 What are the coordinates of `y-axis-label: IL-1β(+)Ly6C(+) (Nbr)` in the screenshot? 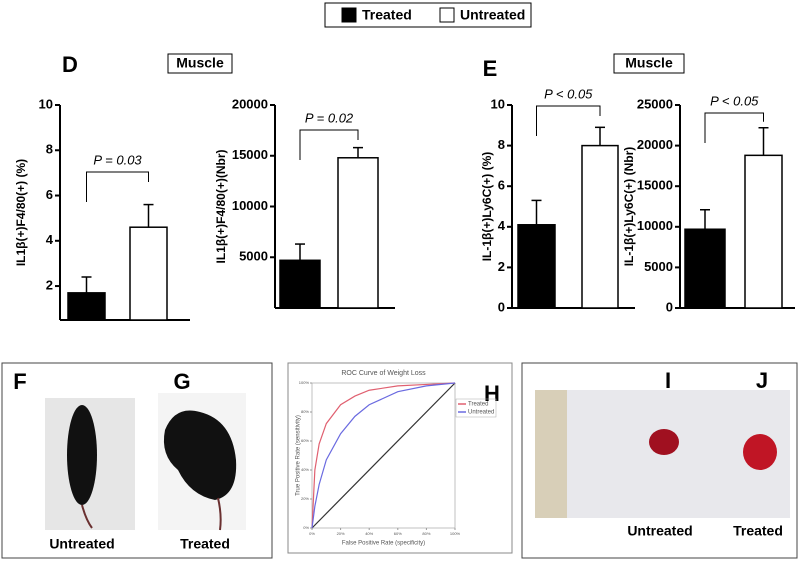 It's located at (629, 207).